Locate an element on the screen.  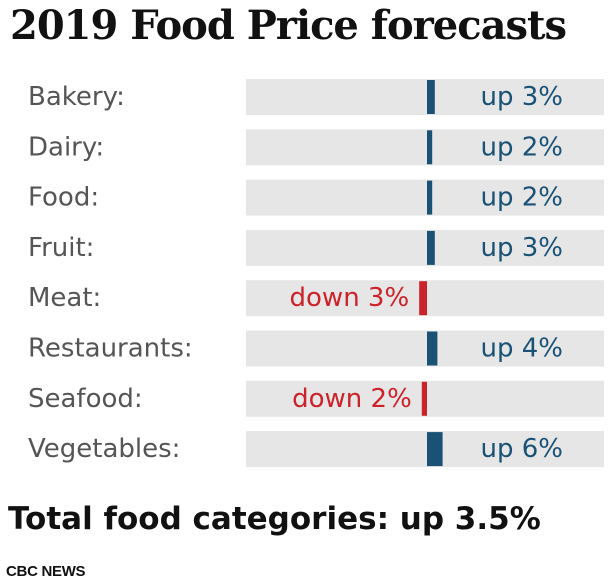
category-label: Fruit: is located at coordinates (61, 248).